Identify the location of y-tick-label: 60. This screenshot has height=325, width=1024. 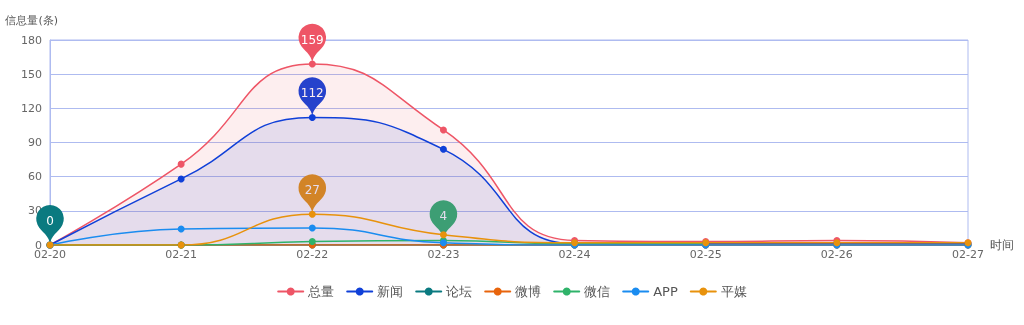
(35, 177).